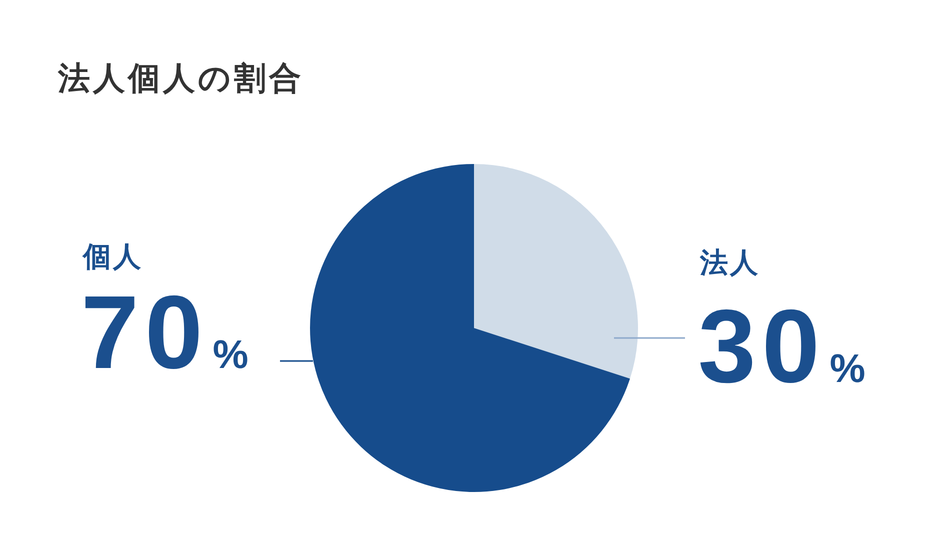 The image size is (948, 560). I want to click on chart-title: 法人個人の割合, so click(181, 78).